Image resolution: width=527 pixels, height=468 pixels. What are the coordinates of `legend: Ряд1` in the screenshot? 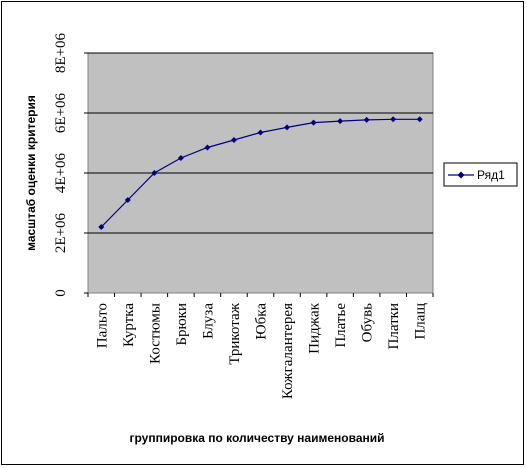 It's located at (480, 174).